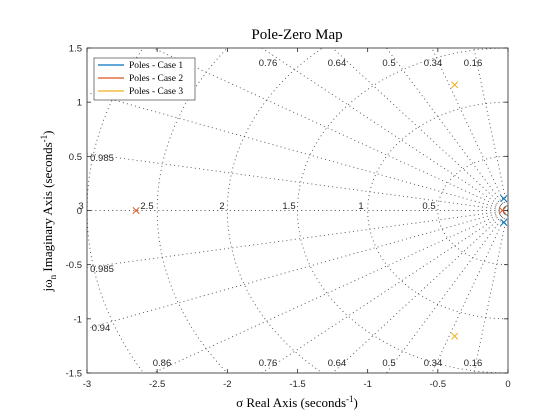  Describe the element at coordinates (79, 103) in the screenshot. I see `y-tick-label: 1` at that location.